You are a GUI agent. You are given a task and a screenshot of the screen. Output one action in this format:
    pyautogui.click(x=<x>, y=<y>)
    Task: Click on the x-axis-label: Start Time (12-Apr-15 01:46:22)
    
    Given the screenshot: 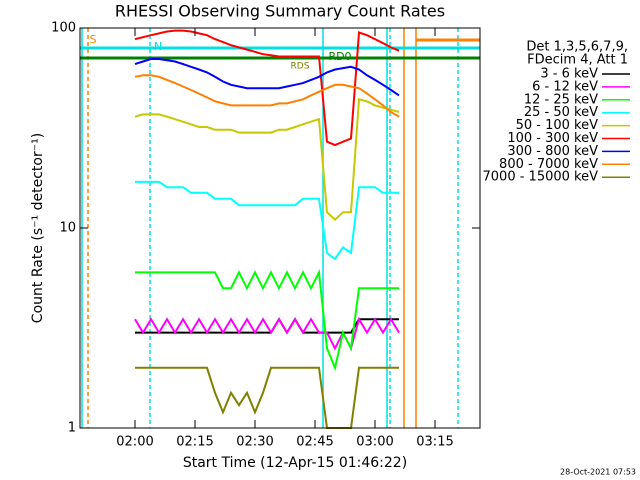 What is the action you would take?
    pyautogui.click(x=295, y=463)
    